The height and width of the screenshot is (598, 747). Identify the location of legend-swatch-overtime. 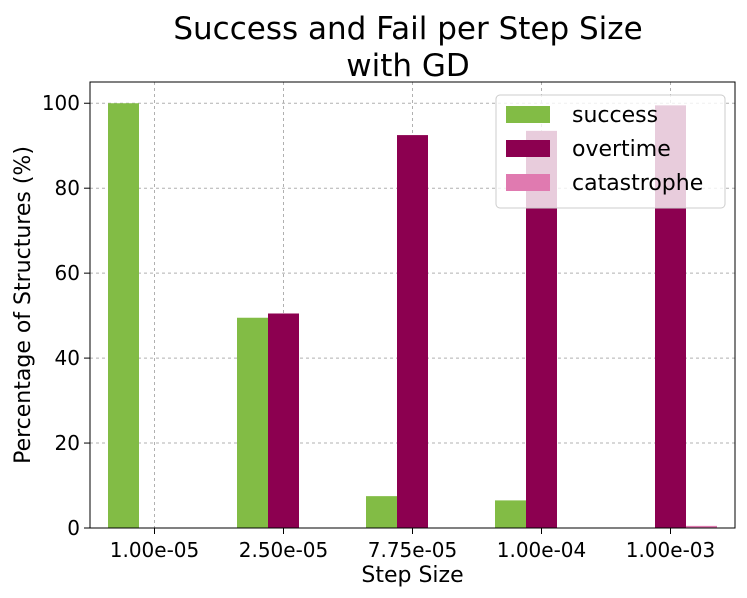
(528, 148).